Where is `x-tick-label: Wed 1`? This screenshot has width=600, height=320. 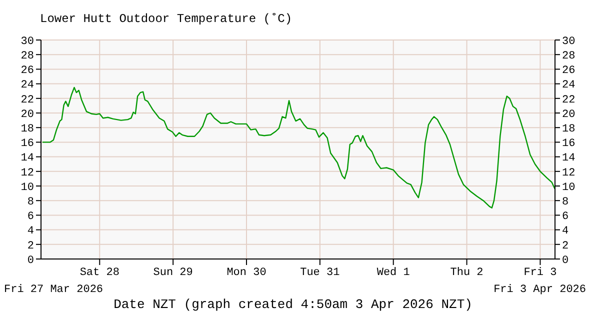
x-tick-label: Wed 1 is located at coordinates (393, 273).